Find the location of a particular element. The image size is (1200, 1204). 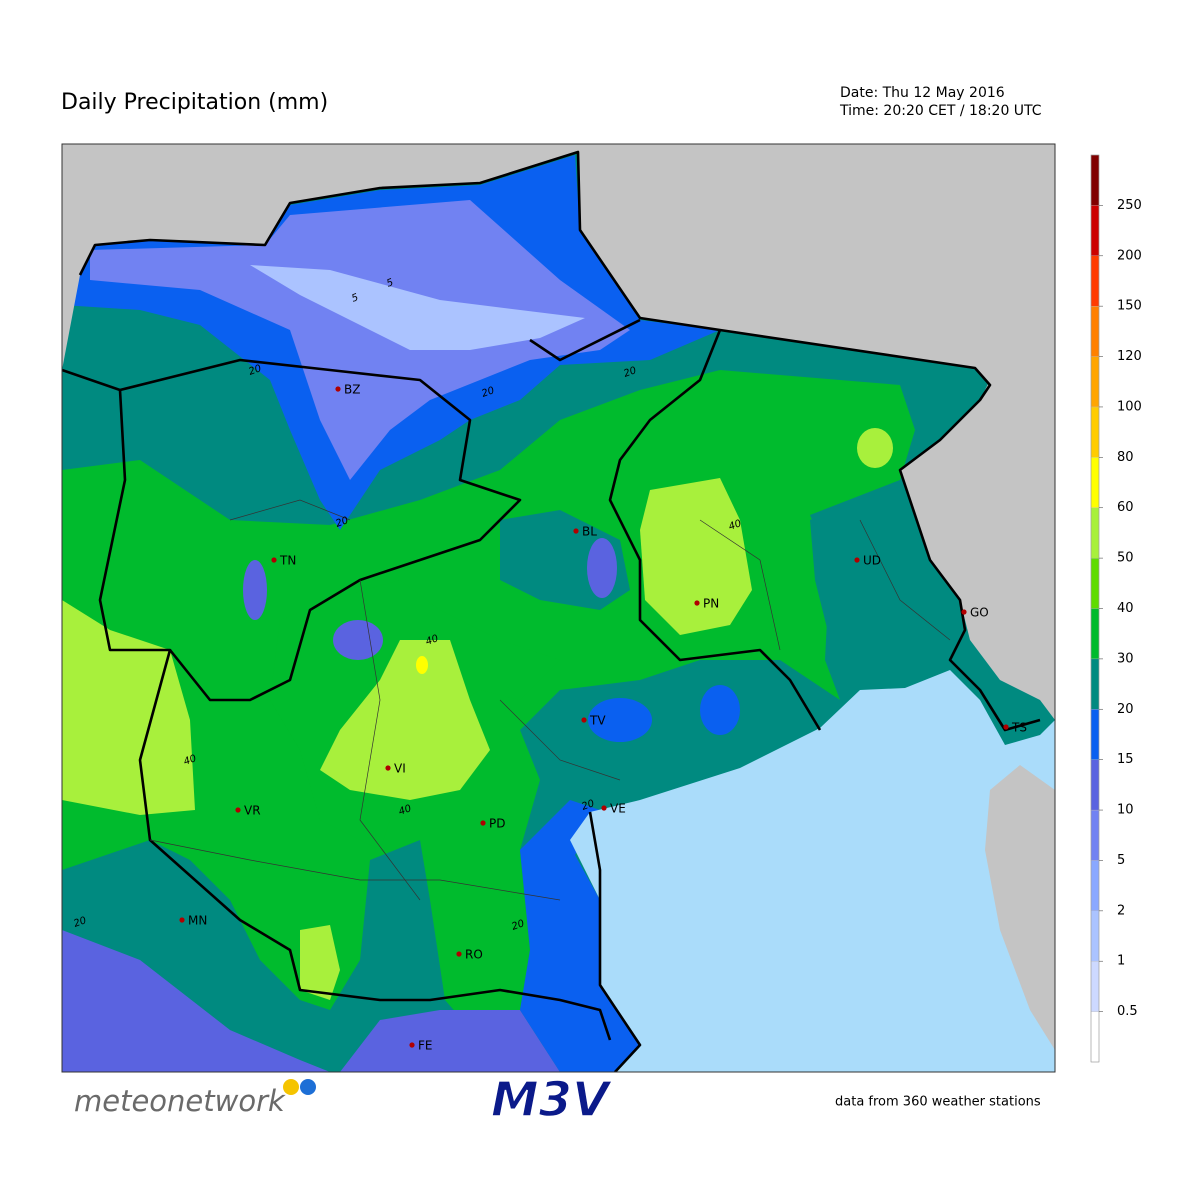

colorbar-tick-label: 5 is located at coordinates (1121, 860).